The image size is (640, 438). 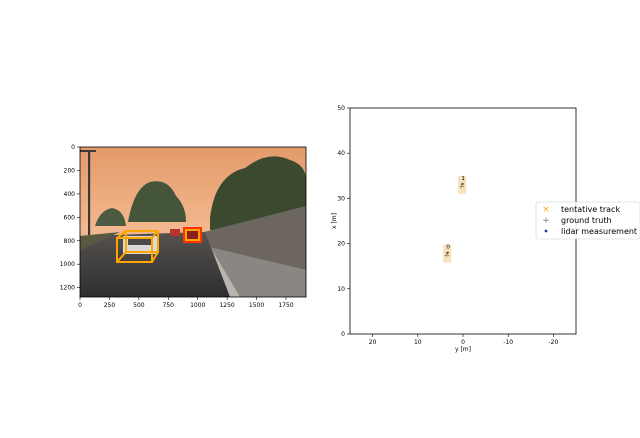 What do you see at coordinates (70, 241) in the screenshot?
I see `camera-y-tick-label: 800` at bounding box center [70, 241].